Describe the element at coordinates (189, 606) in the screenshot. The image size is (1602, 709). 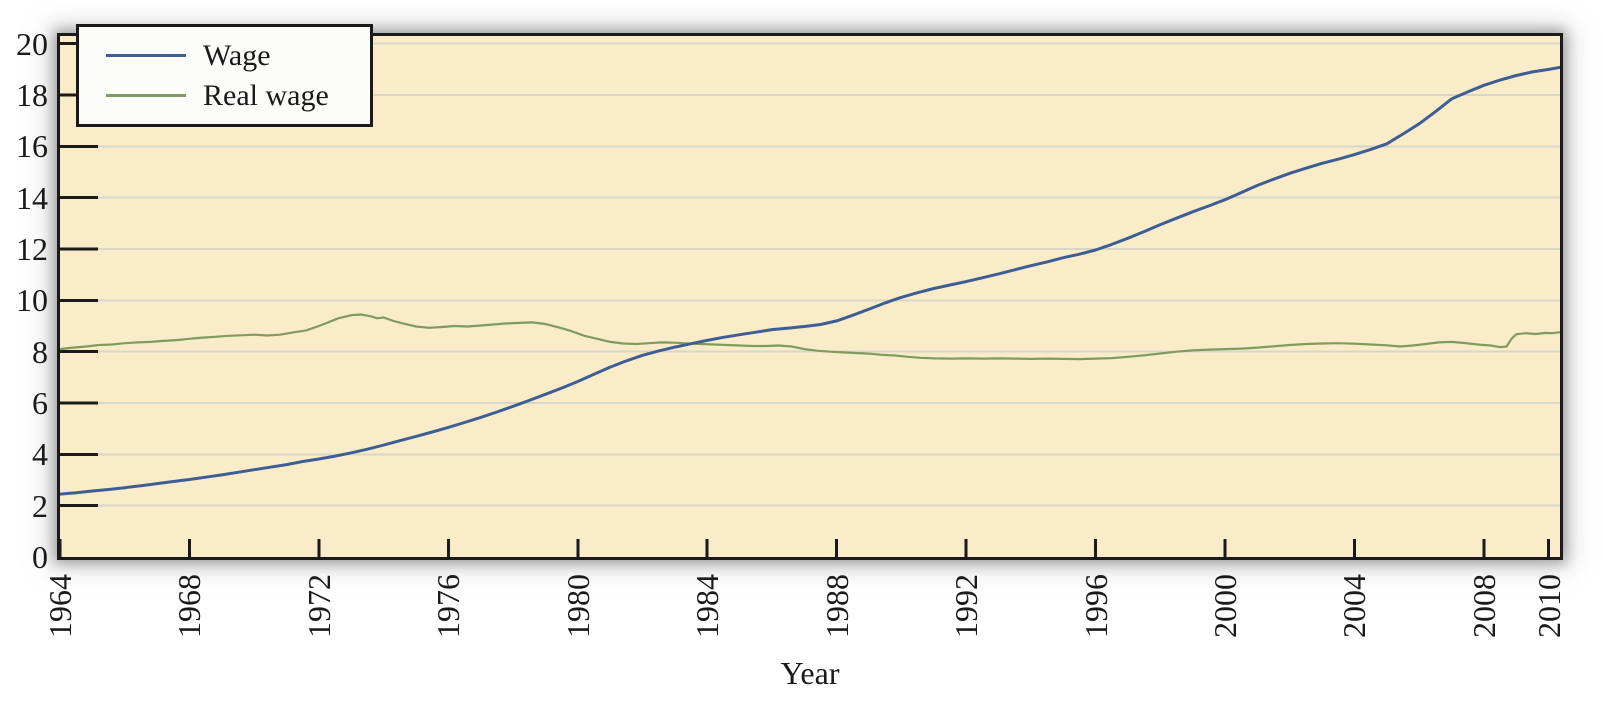
I see `x-axis-label: 1968` at that location.